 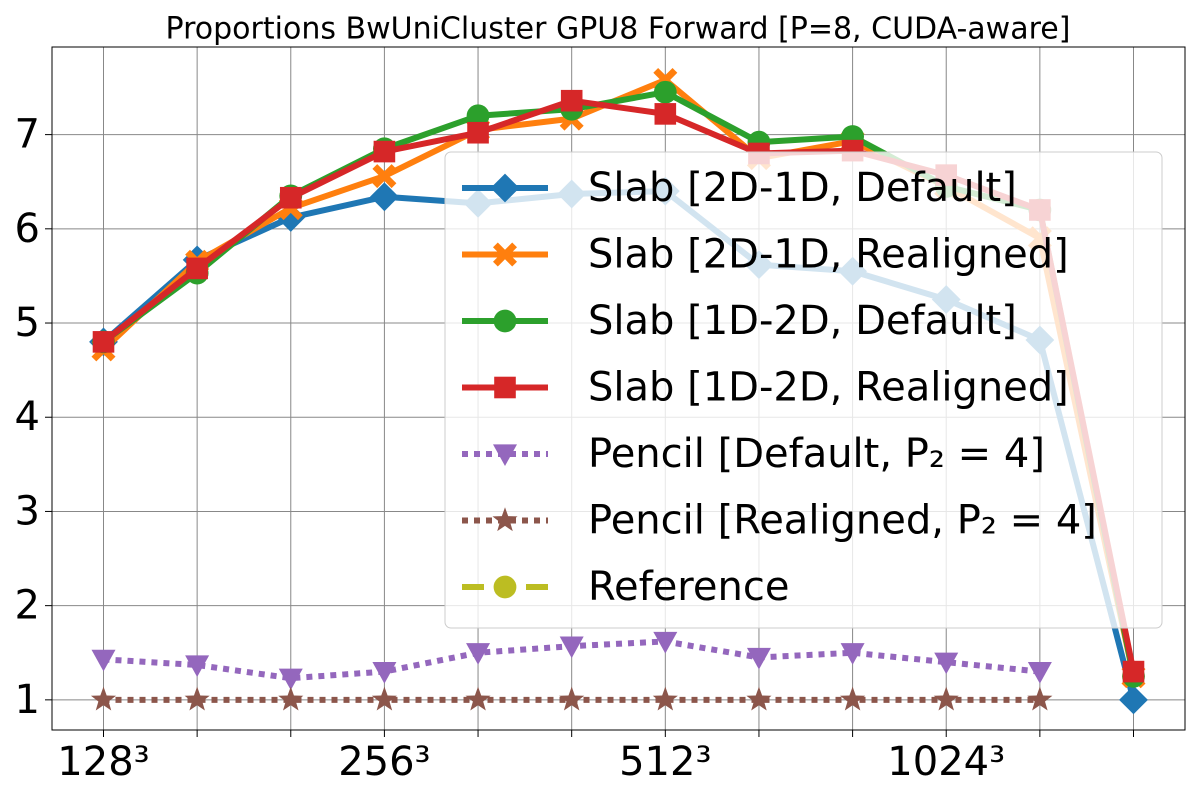 What do you see at coordinates (665, 762) in the screenshot?
I see `x-tick-label: 512³` at bounding box center [665, 762].